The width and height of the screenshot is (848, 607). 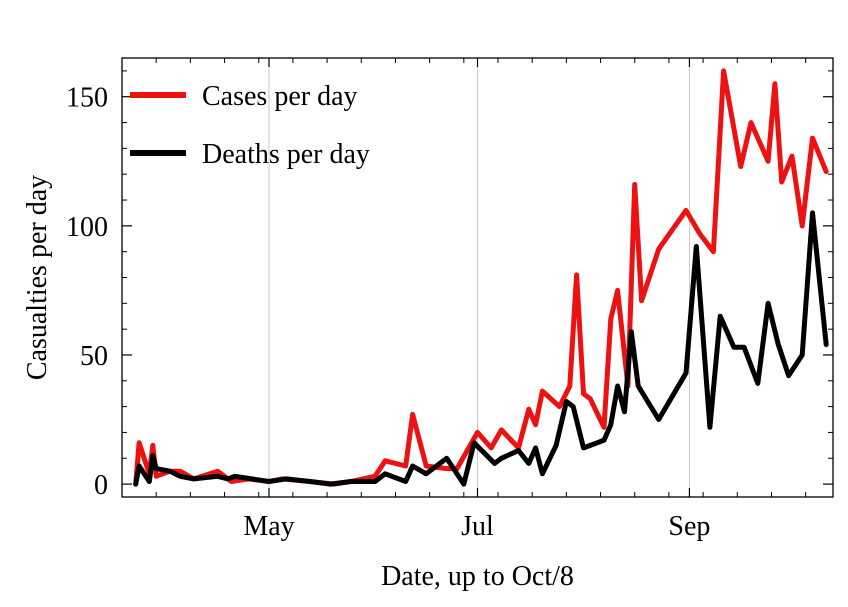 I want to click on y-axis-title: Casualties per day, so click(x=37, y=277).